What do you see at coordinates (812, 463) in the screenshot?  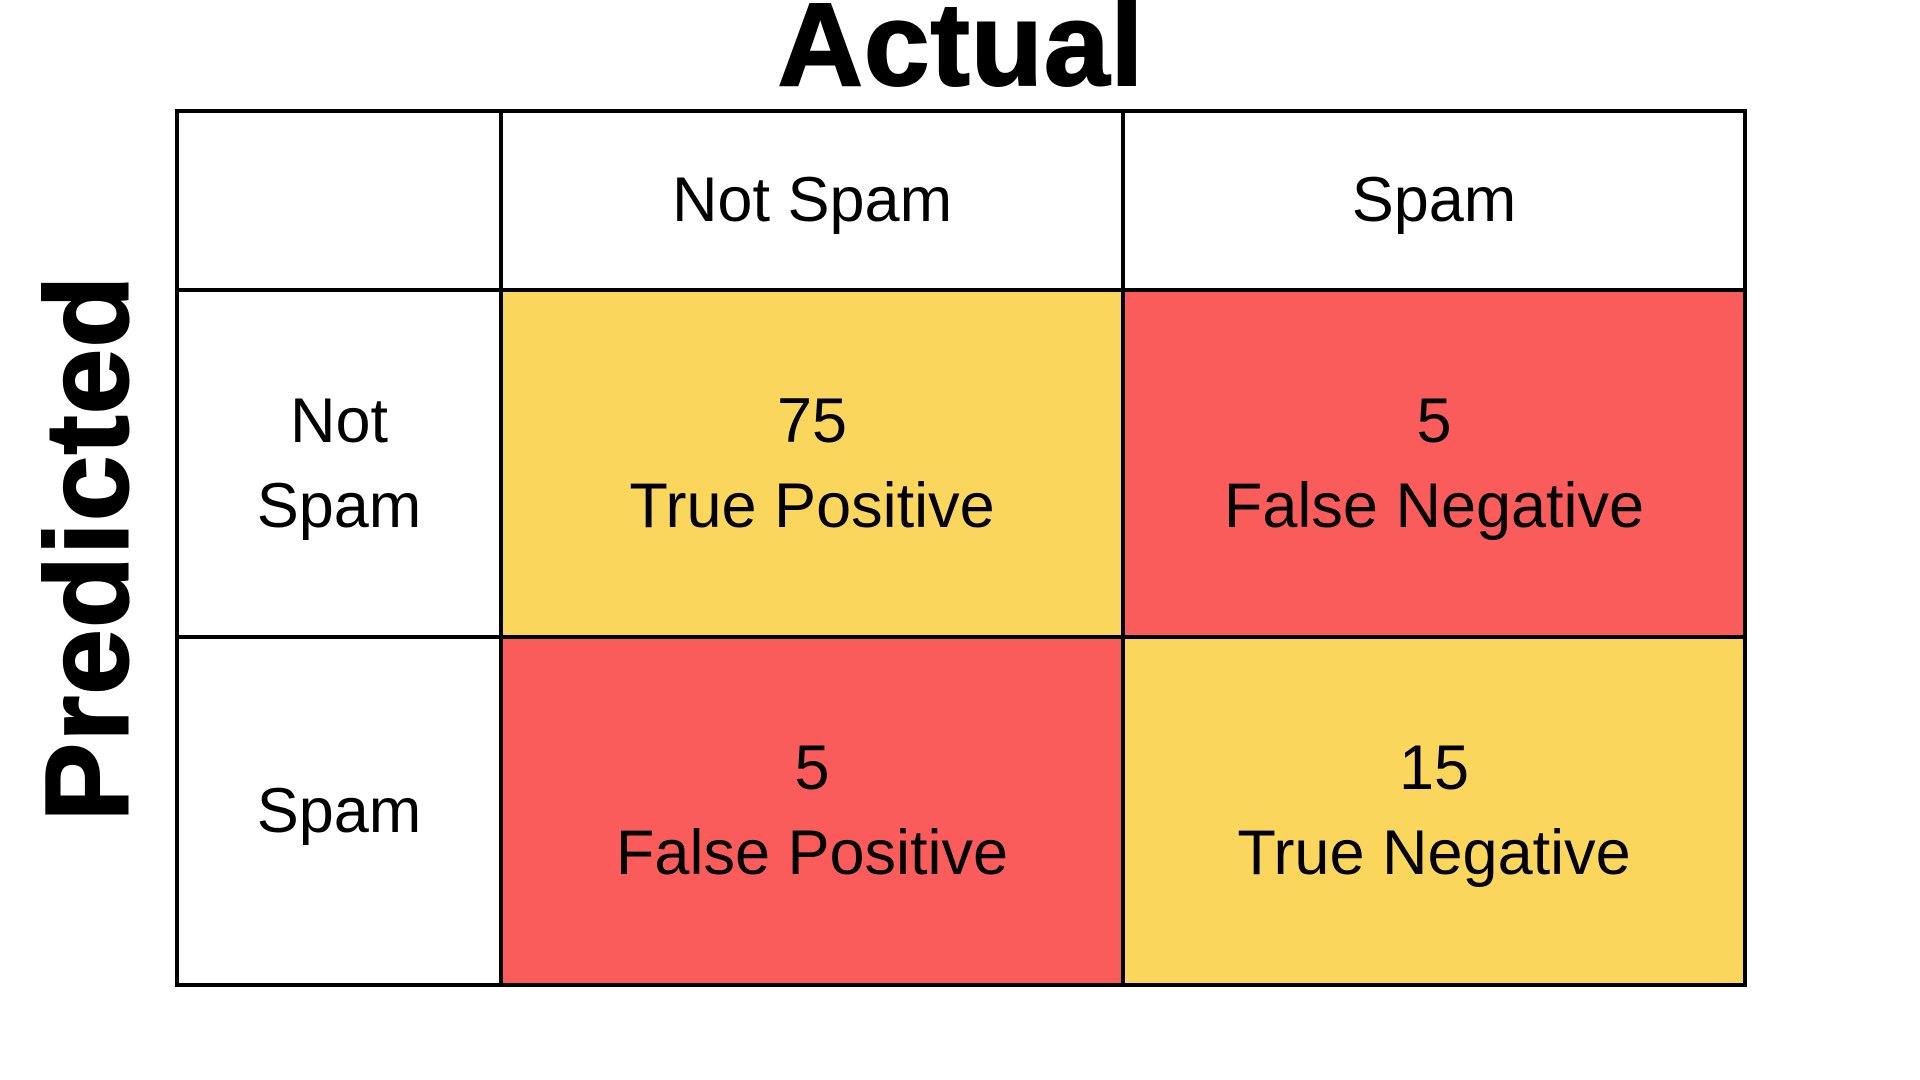 I see `cell-true-positive: 75 True Positive` at bounding box center [812, 463].